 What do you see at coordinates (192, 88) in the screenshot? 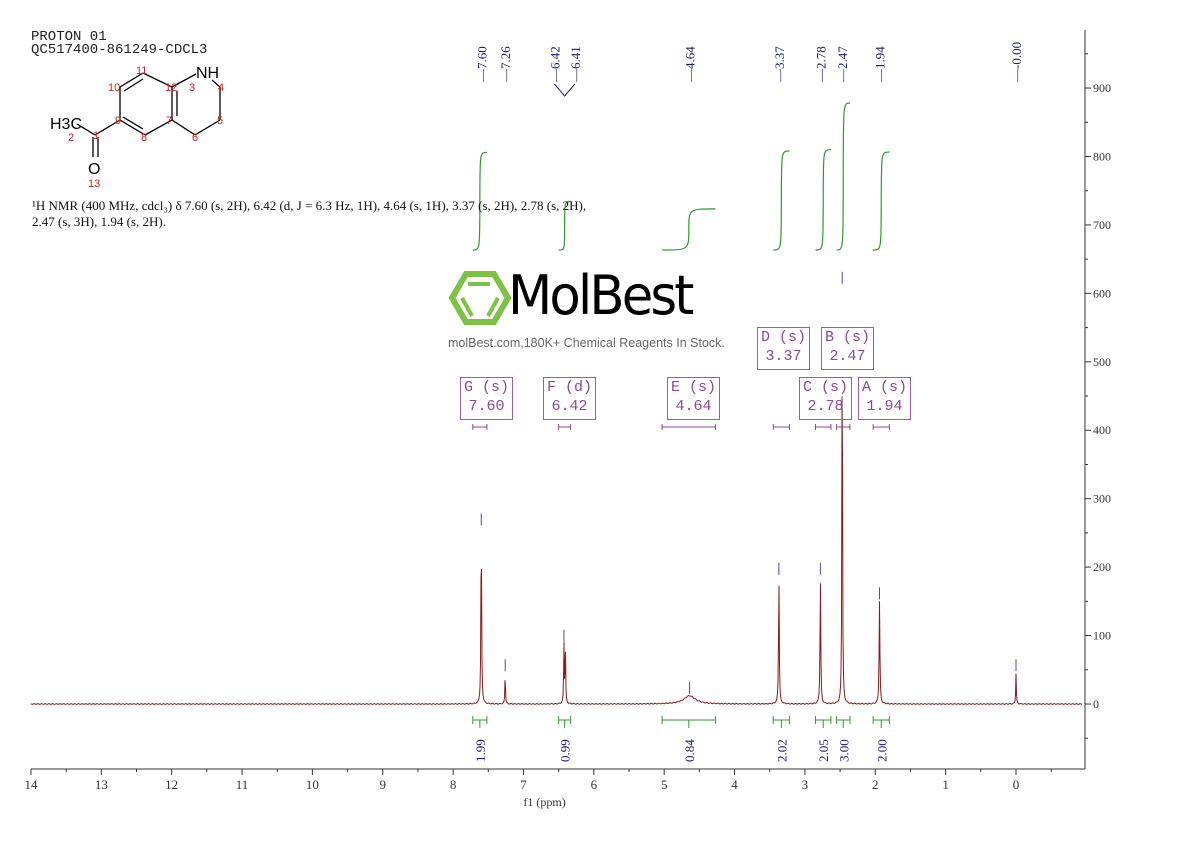
I see `atom-number: 3` at bounding box center [192, 88].